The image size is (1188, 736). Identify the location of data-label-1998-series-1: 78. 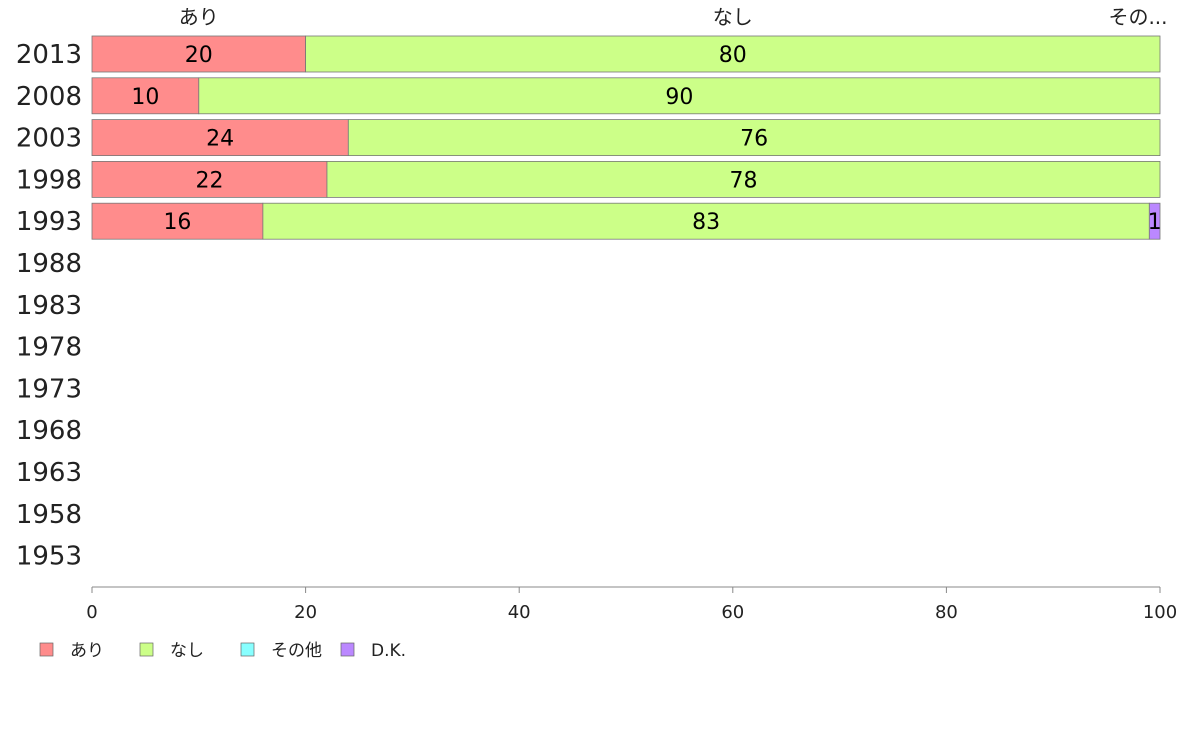
(743, 180).